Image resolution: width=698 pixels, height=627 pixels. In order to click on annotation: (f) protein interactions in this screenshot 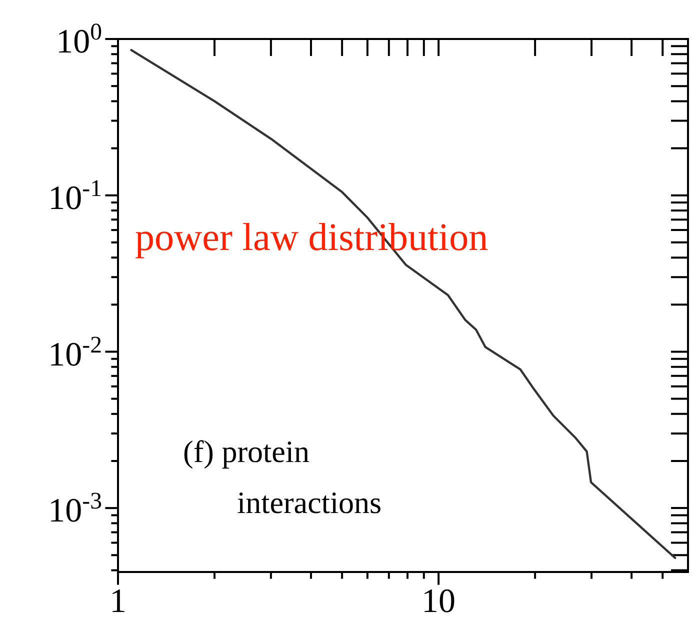, I will do `click(282, 477)`.